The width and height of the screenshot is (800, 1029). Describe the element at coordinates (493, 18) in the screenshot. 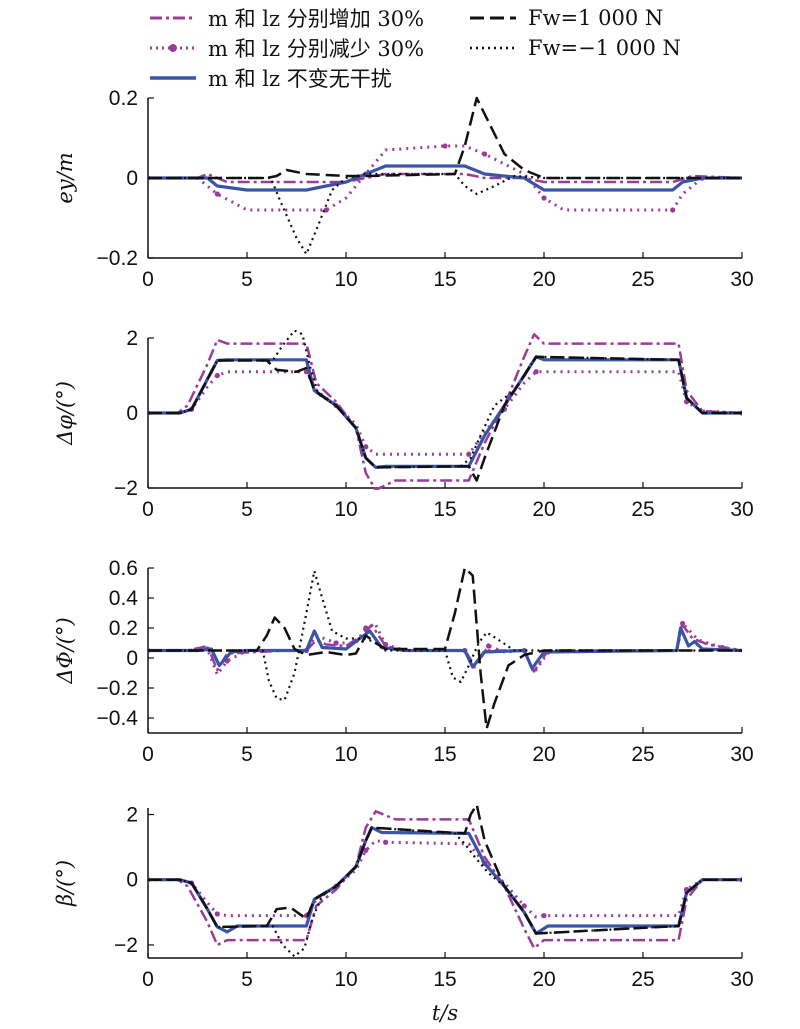

I see `legend-swatch-dashed` at that location.